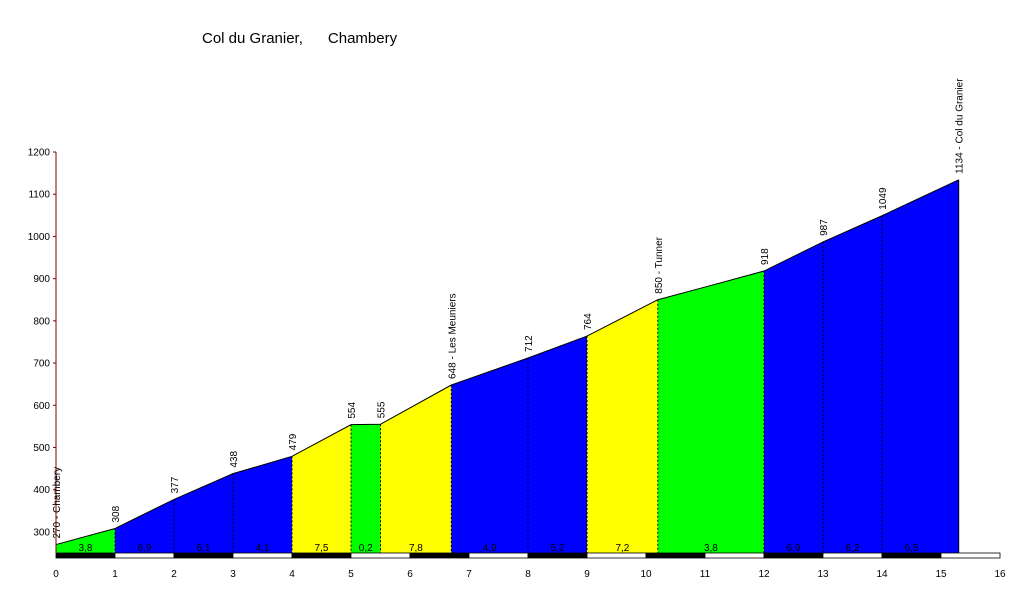 The width and height of the screenshot is (1013, 600). Describe the element at coordinates (529, 343) in the screenshot. I see `elevation-label: 712` at that location.